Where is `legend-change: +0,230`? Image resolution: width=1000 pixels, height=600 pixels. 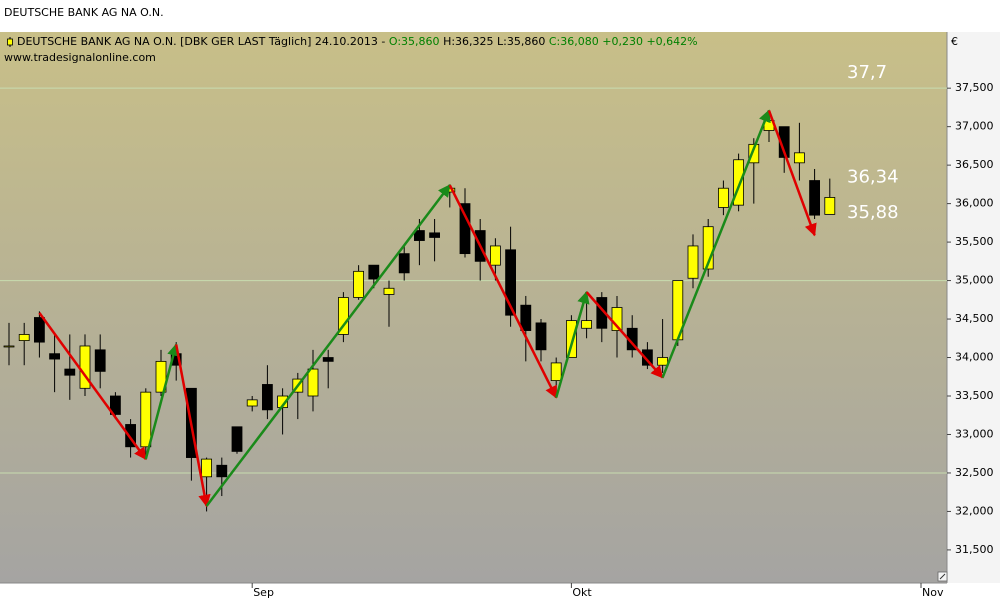 legend-change: +0,230 is located at coordinates (622, 41).